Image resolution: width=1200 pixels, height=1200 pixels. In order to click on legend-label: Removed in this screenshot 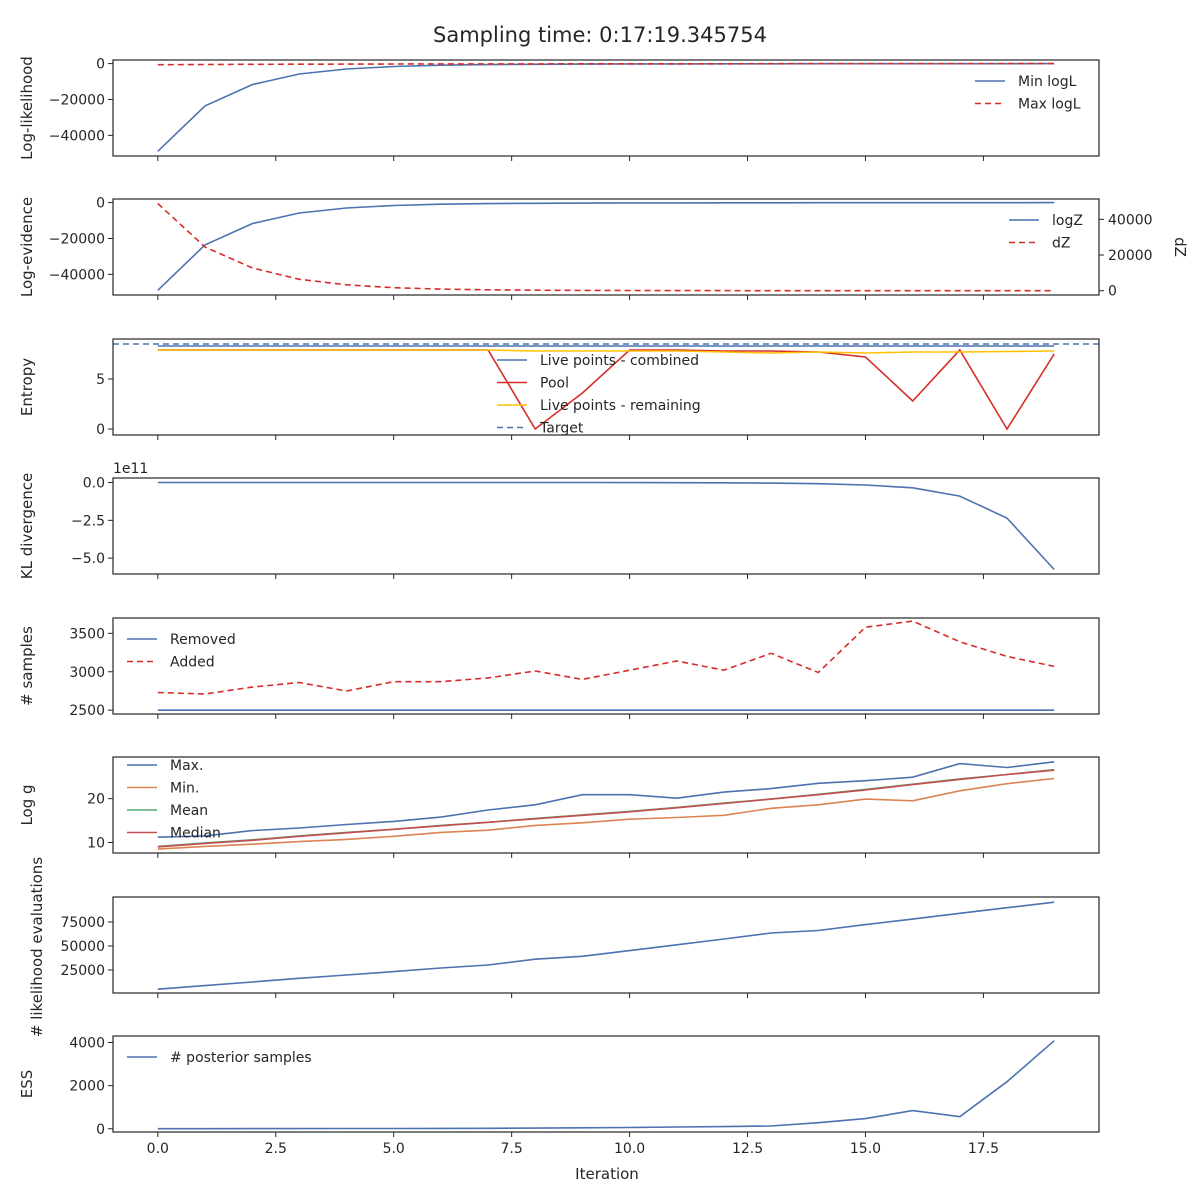, I will do `click(203, 640)`.